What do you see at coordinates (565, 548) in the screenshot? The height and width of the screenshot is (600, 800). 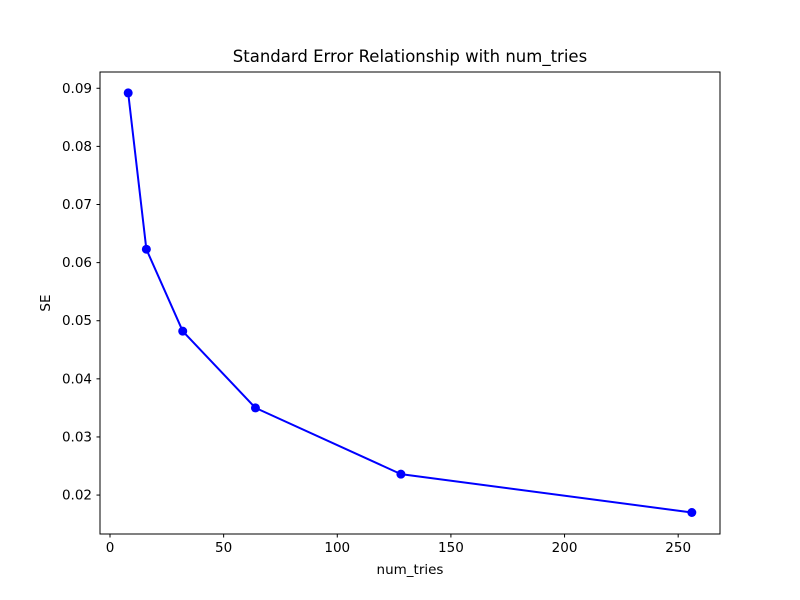 I see `x-tick-label: 200` at bounding box center [565, 548].